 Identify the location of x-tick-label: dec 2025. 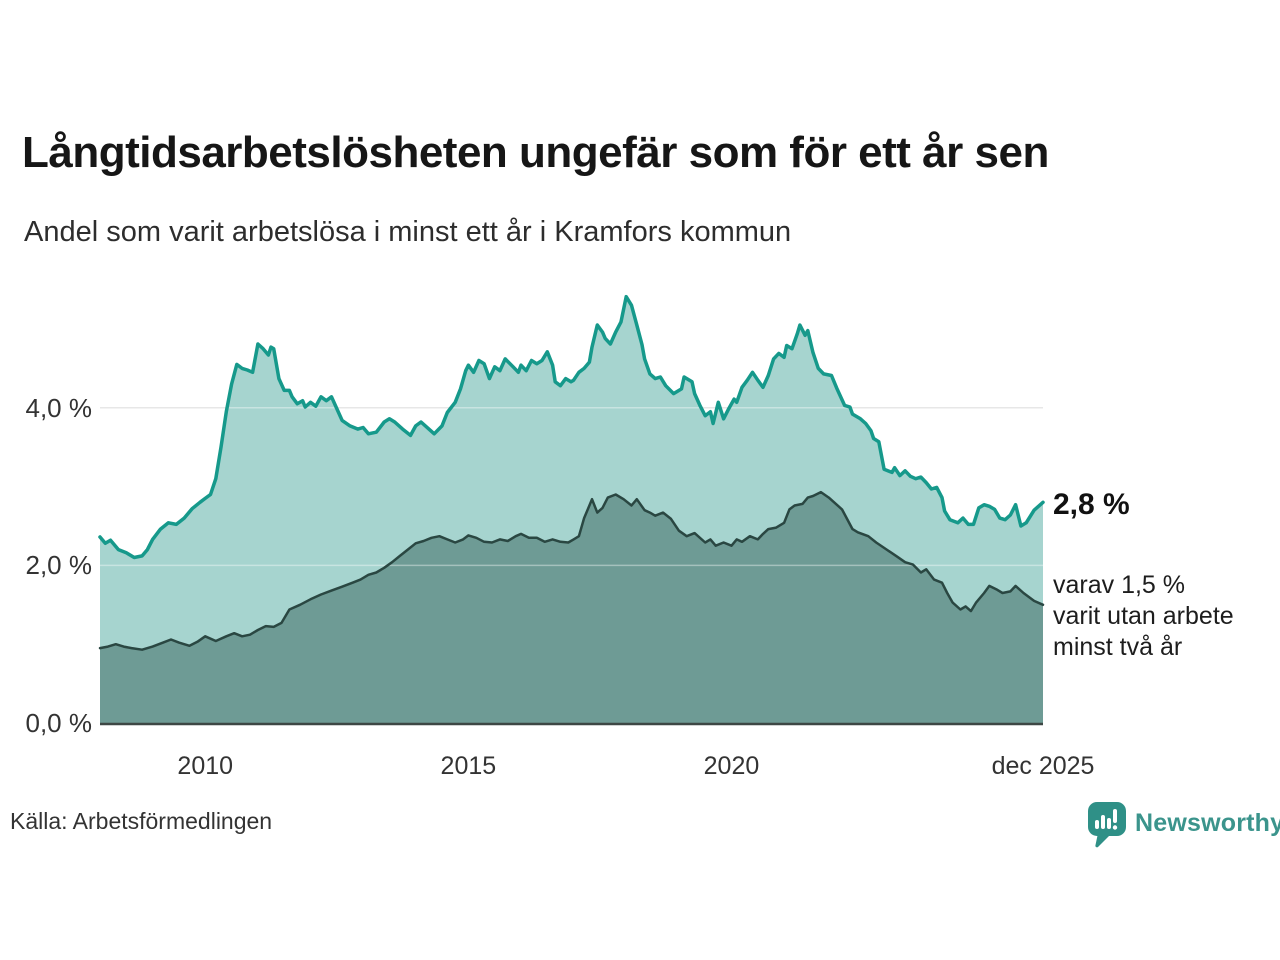
(1043, 766).